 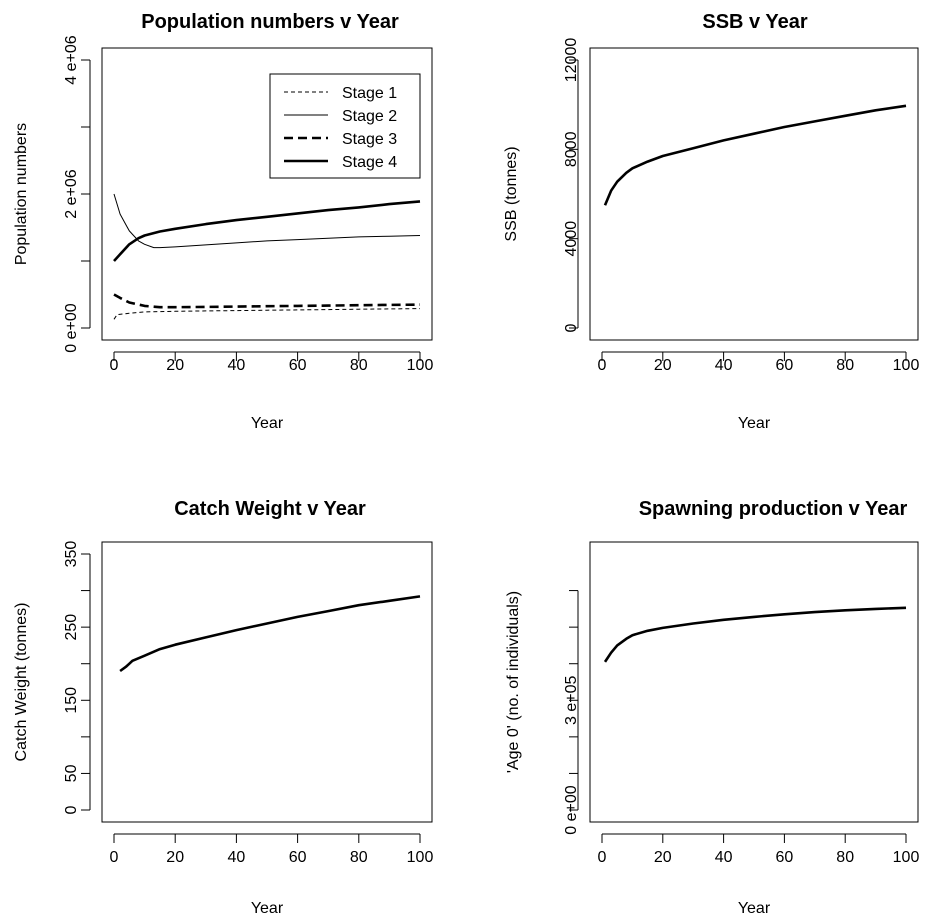 What do you see at coordinates (511, 193) in the screenshot?
I see `y-axis-label: SSB (tonnes)` at bounding box center [511, 193].